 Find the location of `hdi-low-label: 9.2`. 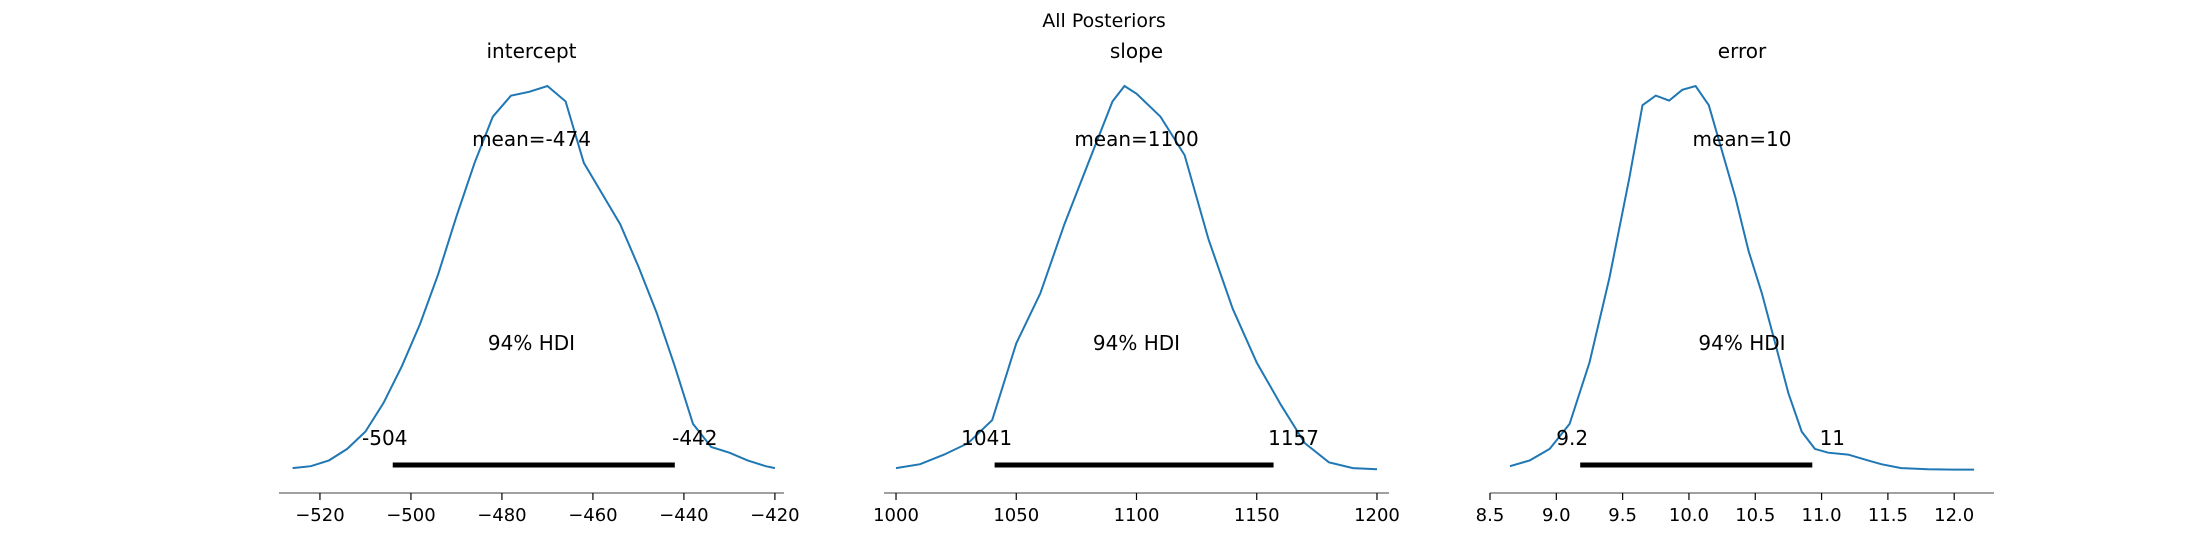

hdi-low-label: 9.2 is located at coordinates (1572, 438).